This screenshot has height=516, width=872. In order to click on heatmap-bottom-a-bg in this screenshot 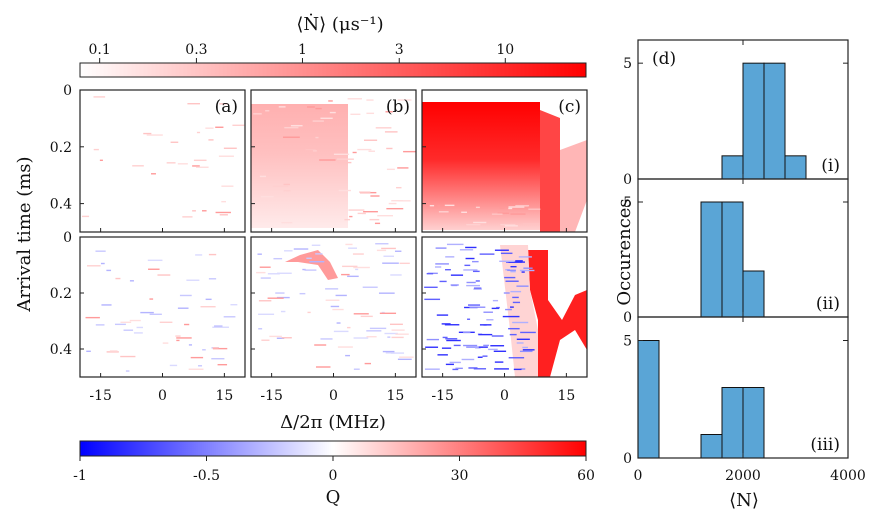, I will do `click(162, 307)`.